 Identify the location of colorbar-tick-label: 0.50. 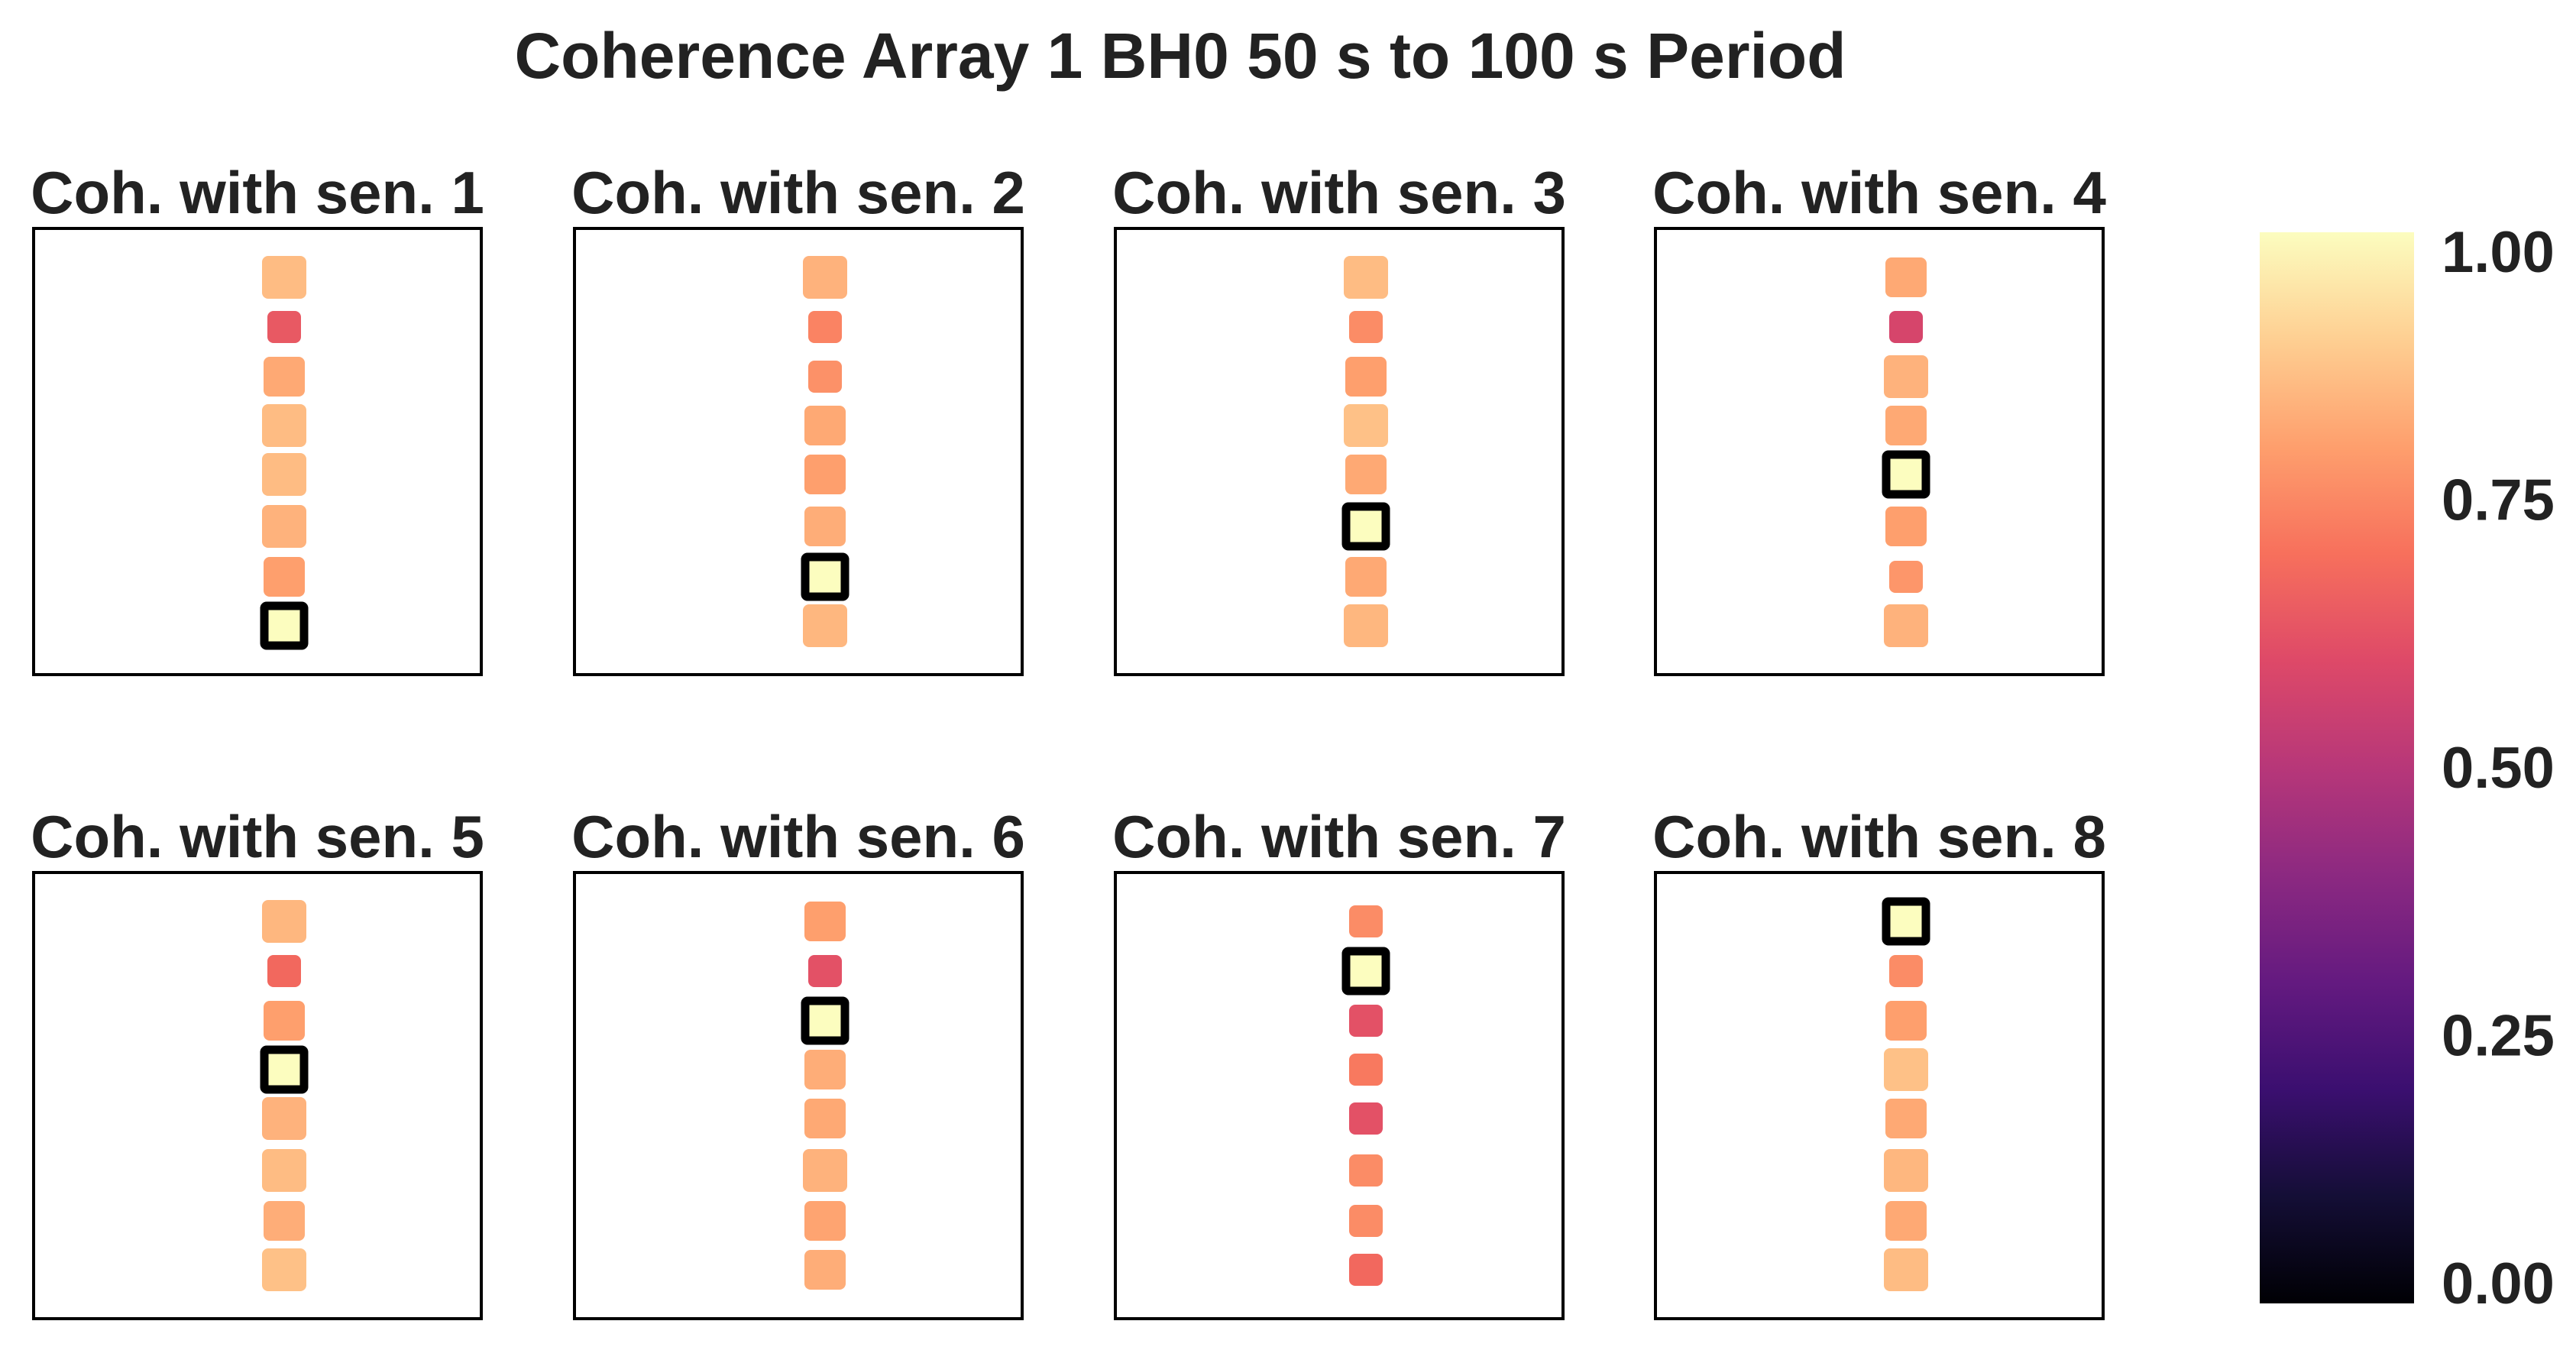
(2498, 768).